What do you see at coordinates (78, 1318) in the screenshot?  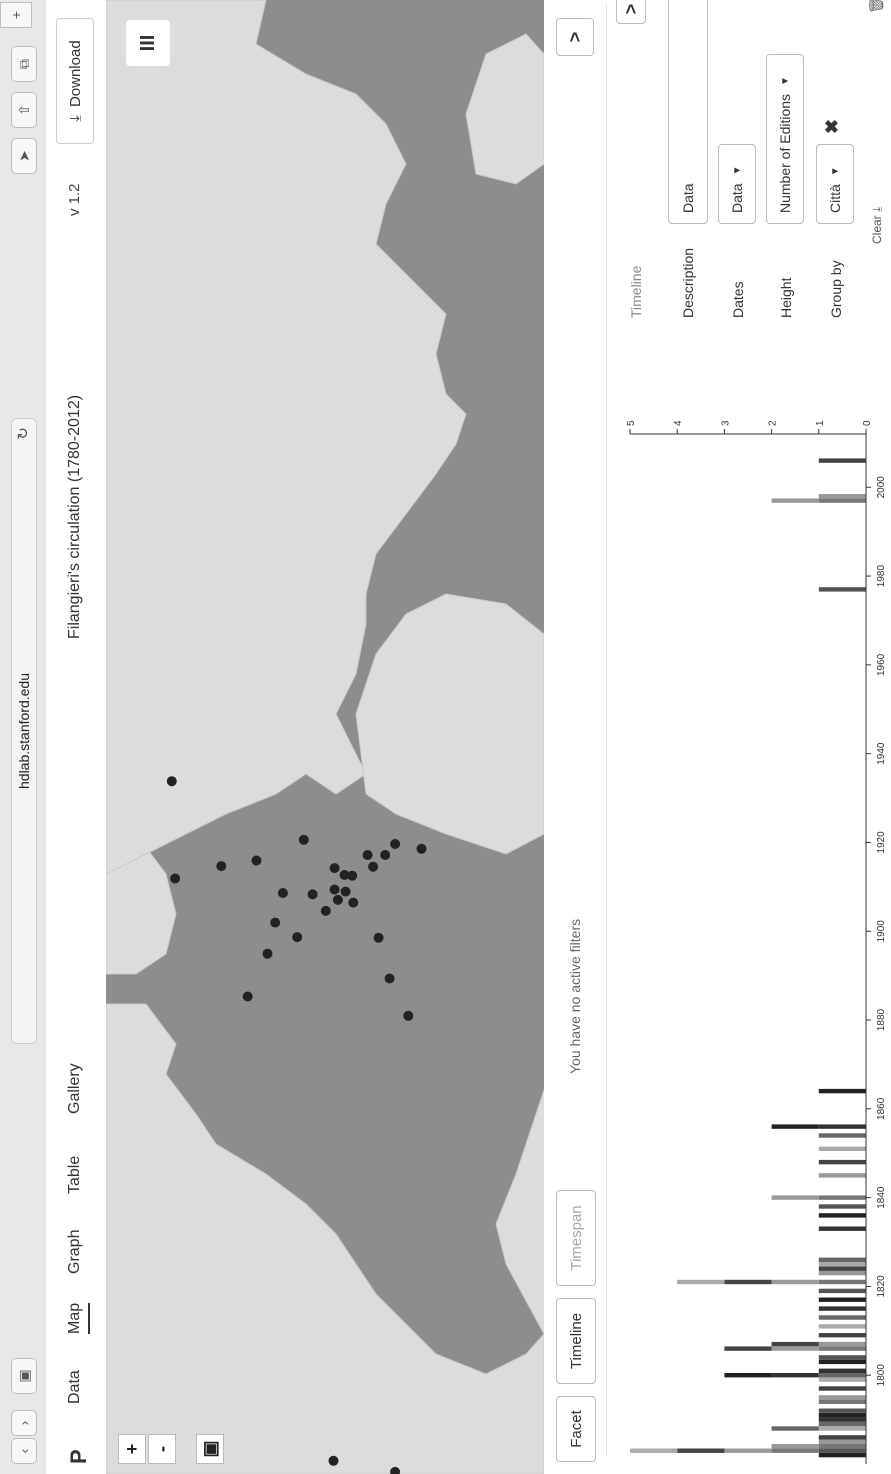 I see `tab-map: Map` at bounding box center [78, 1318].